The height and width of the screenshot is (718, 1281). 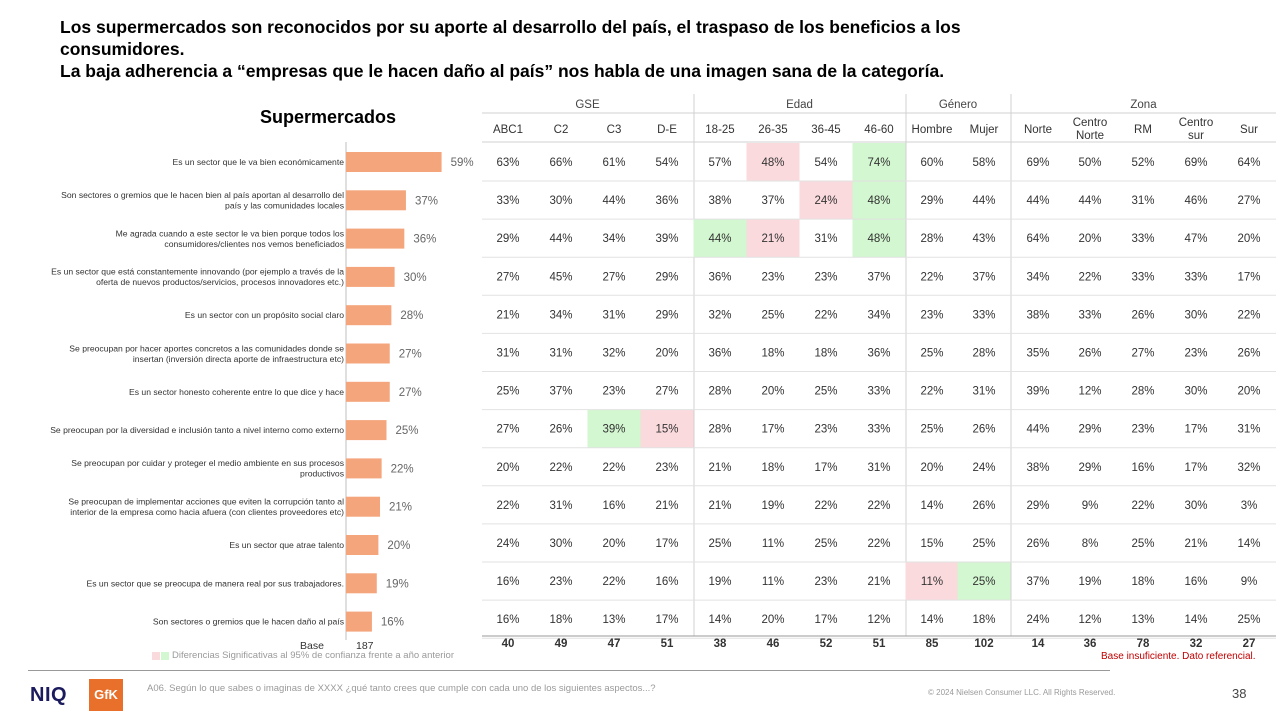 I want to click on column-header: Norte, so click(x=1090, y=136).